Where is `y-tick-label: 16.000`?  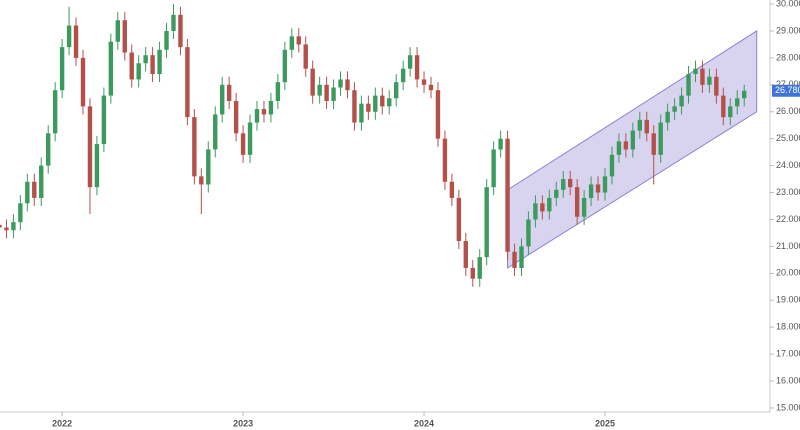 y-tick-label: 16.000 is located at coordinates (788, 380).